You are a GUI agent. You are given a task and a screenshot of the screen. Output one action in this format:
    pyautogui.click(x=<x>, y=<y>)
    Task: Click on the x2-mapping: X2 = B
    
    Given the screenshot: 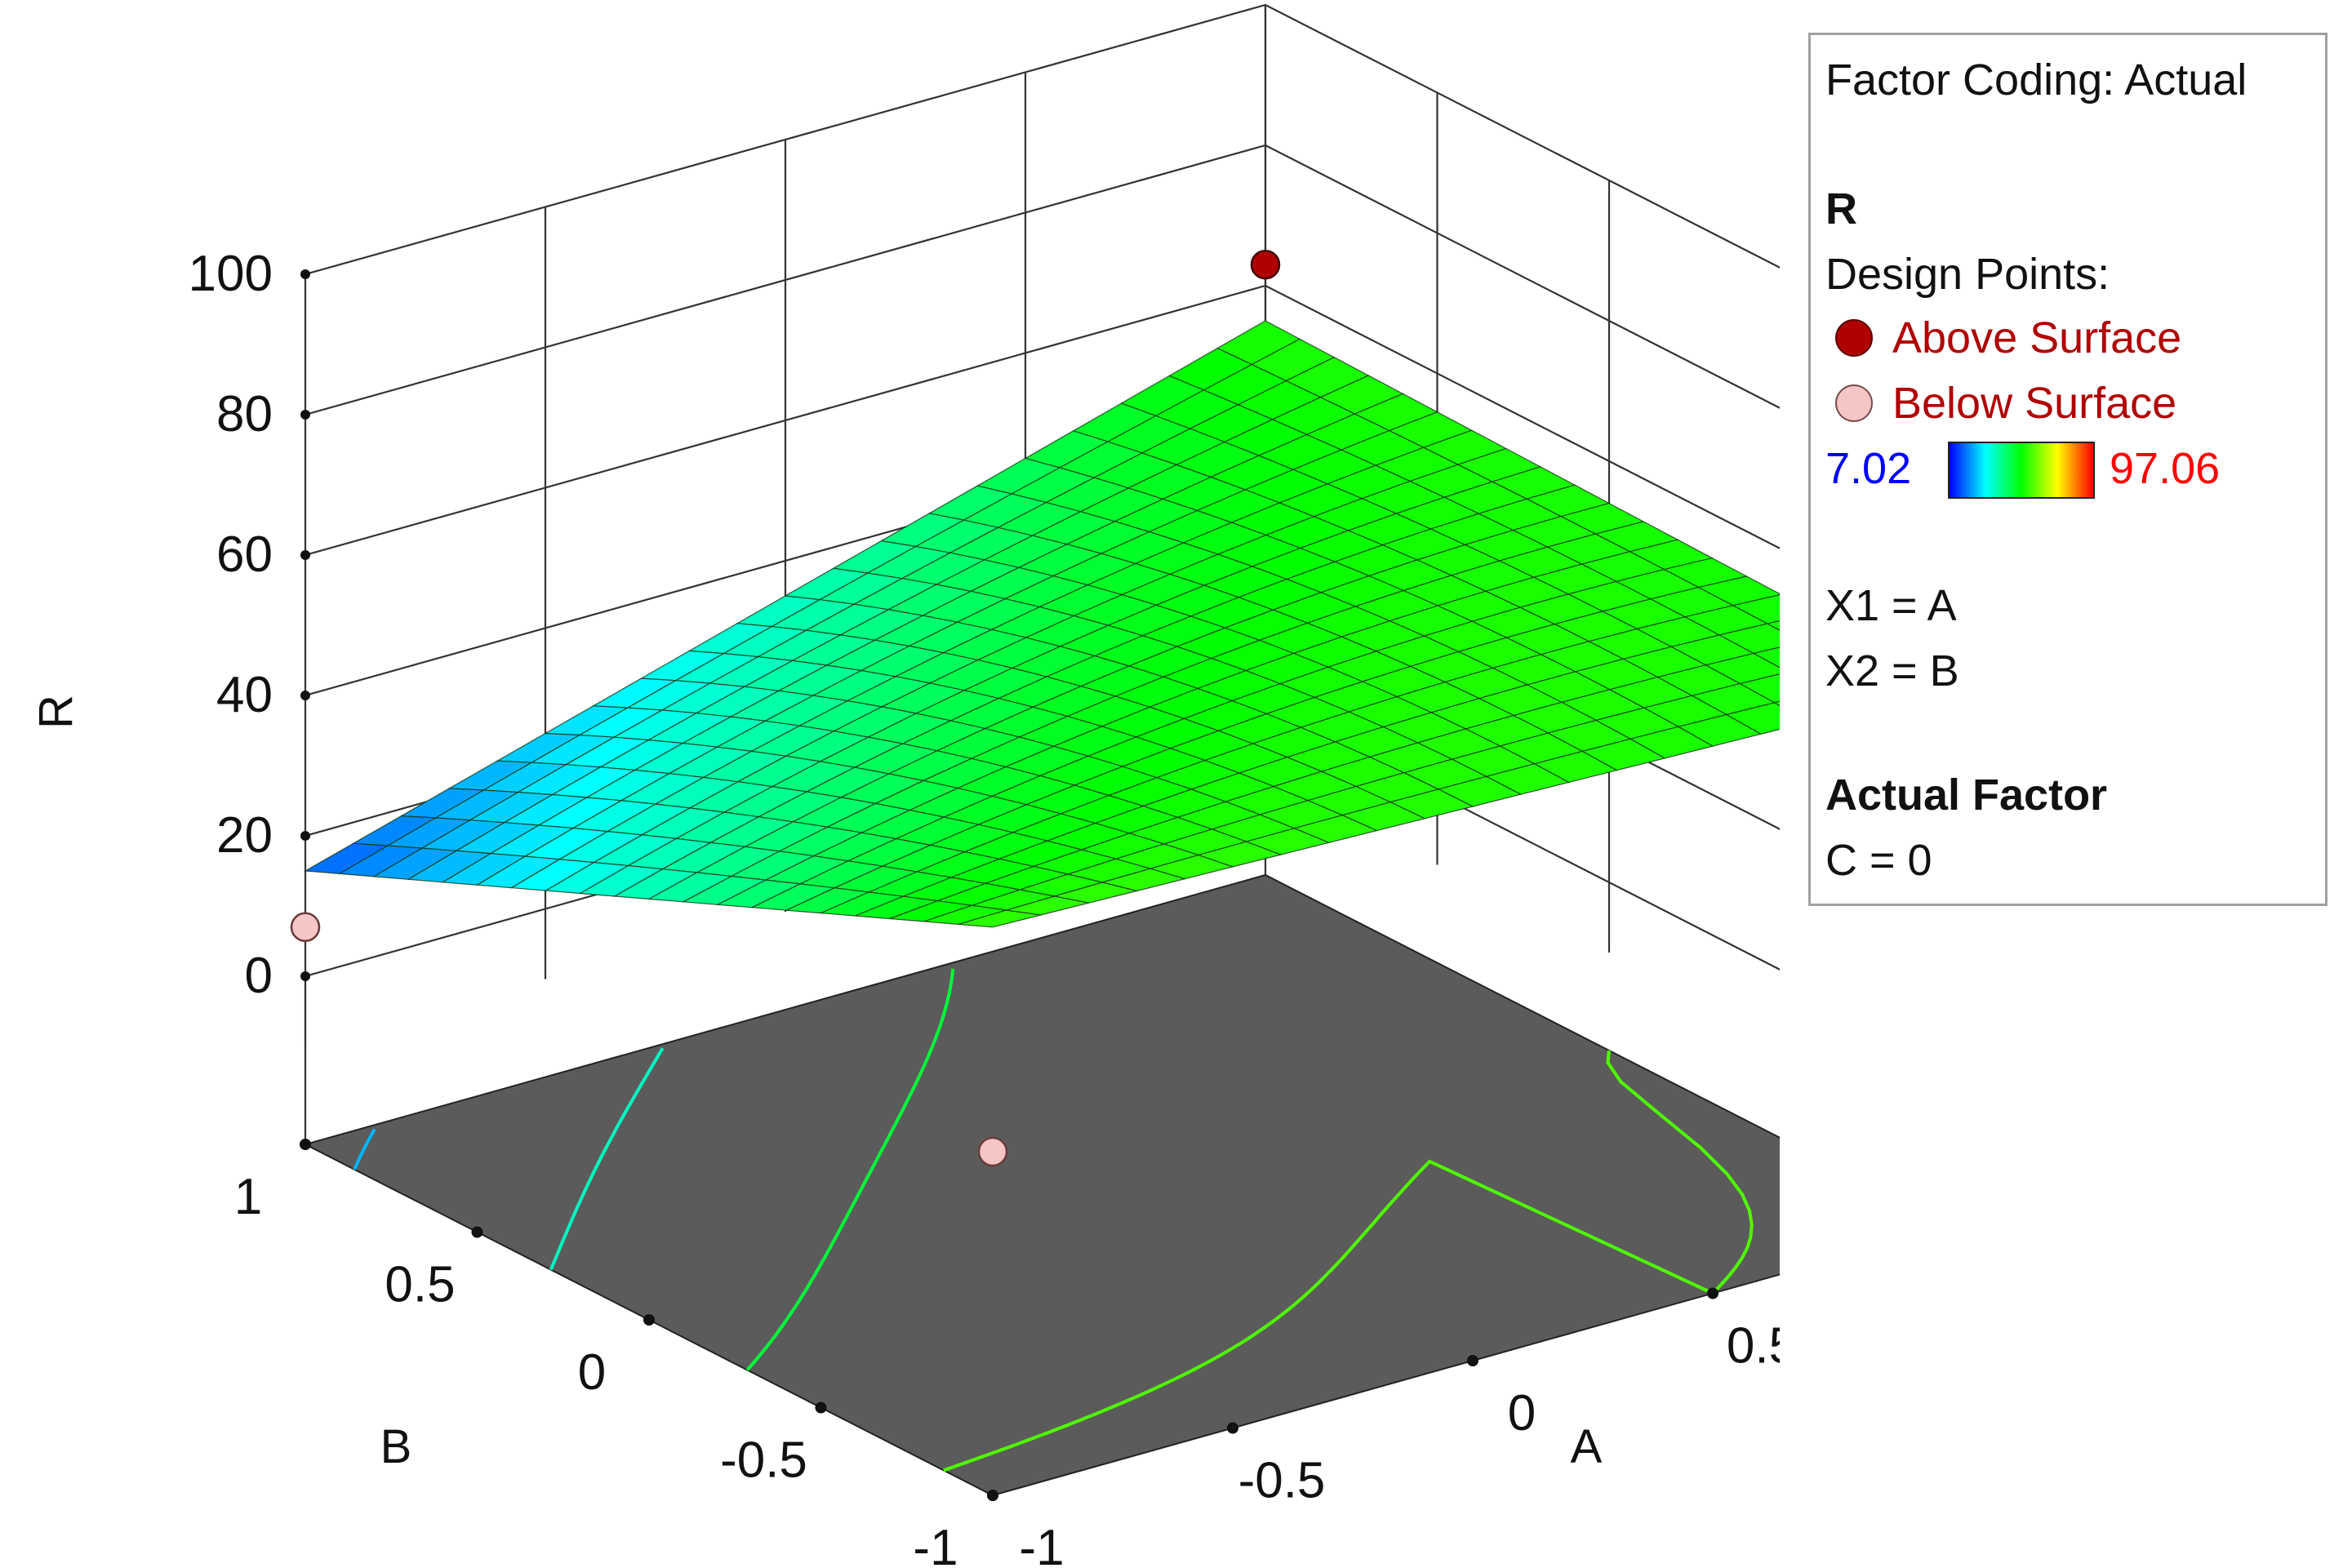 What is the action you would take?
    pyautogui.click(x=1892, y=670)
    